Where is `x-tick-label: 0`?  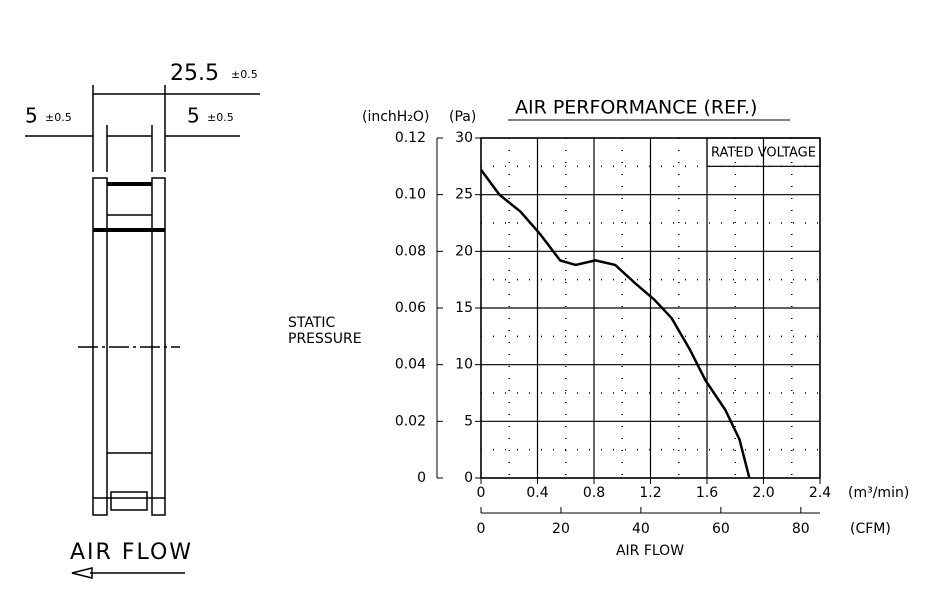 x-tick-label: 0 is located at coordinates (481, 493).